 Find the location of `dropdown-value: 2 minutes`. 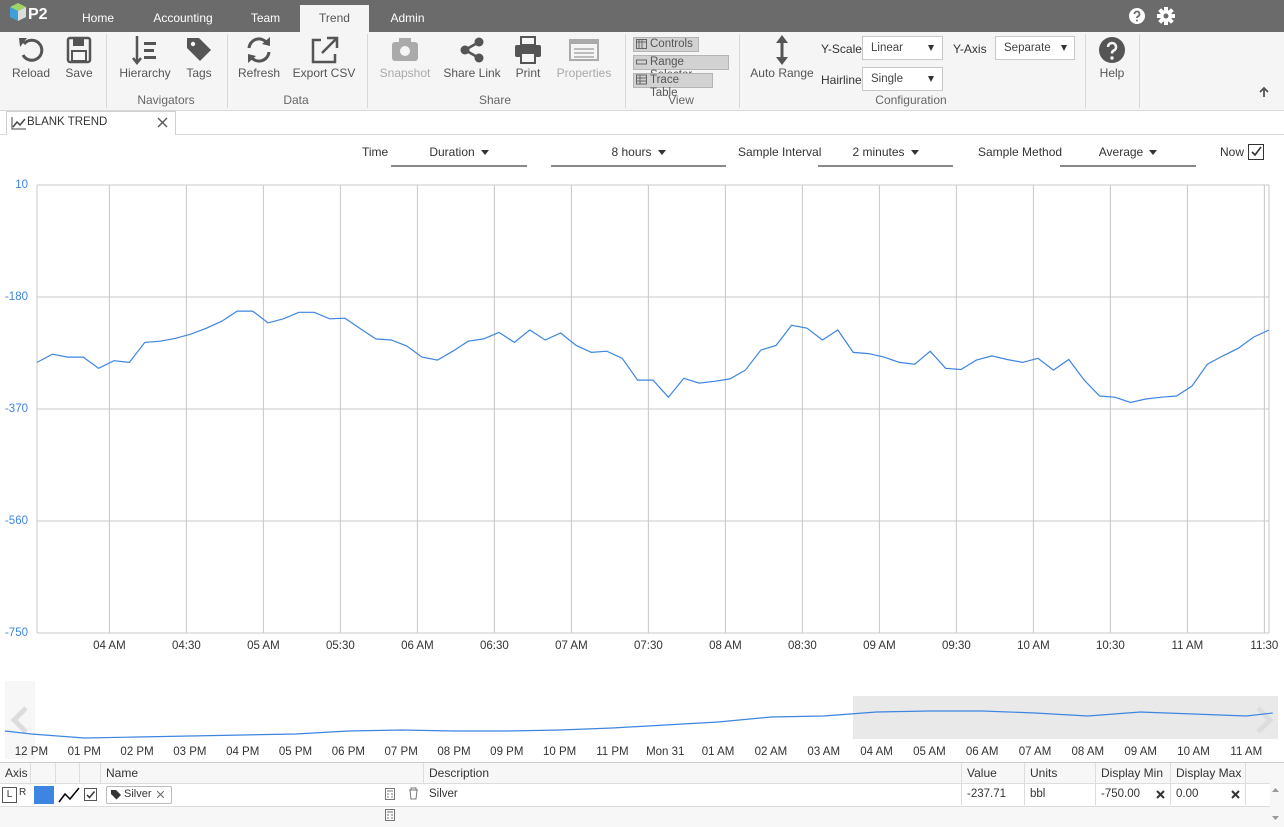

dropdown-value: 2 minutes is located at coordinates (878, 152).